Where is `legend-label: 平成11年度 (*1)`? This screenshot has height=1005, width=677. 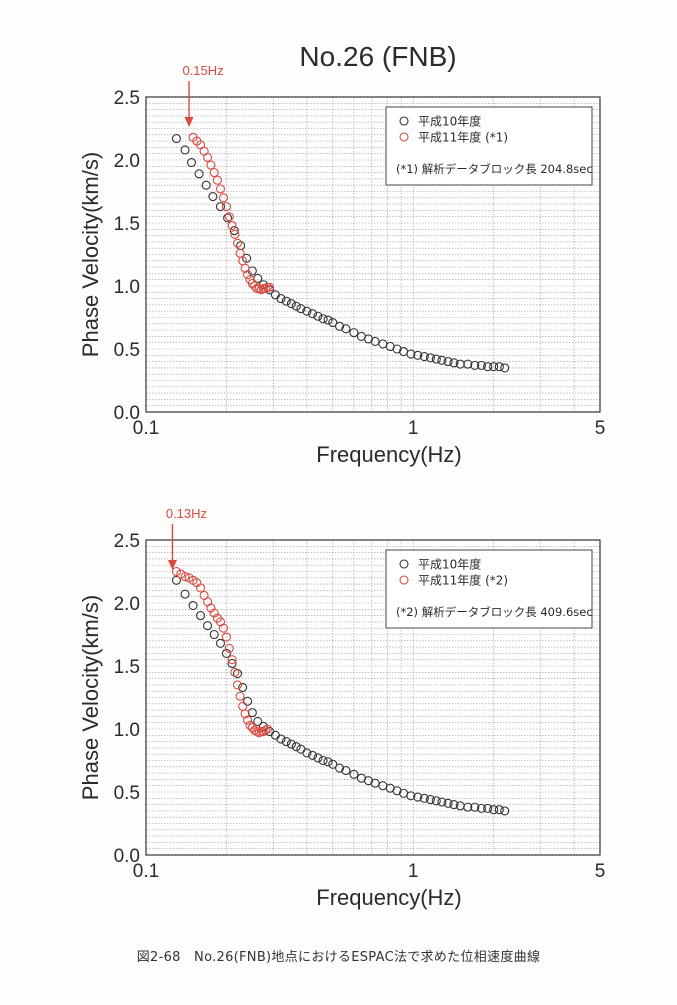 legend-label: 平成11年度 (*1) is located at coordinates (463, 137).